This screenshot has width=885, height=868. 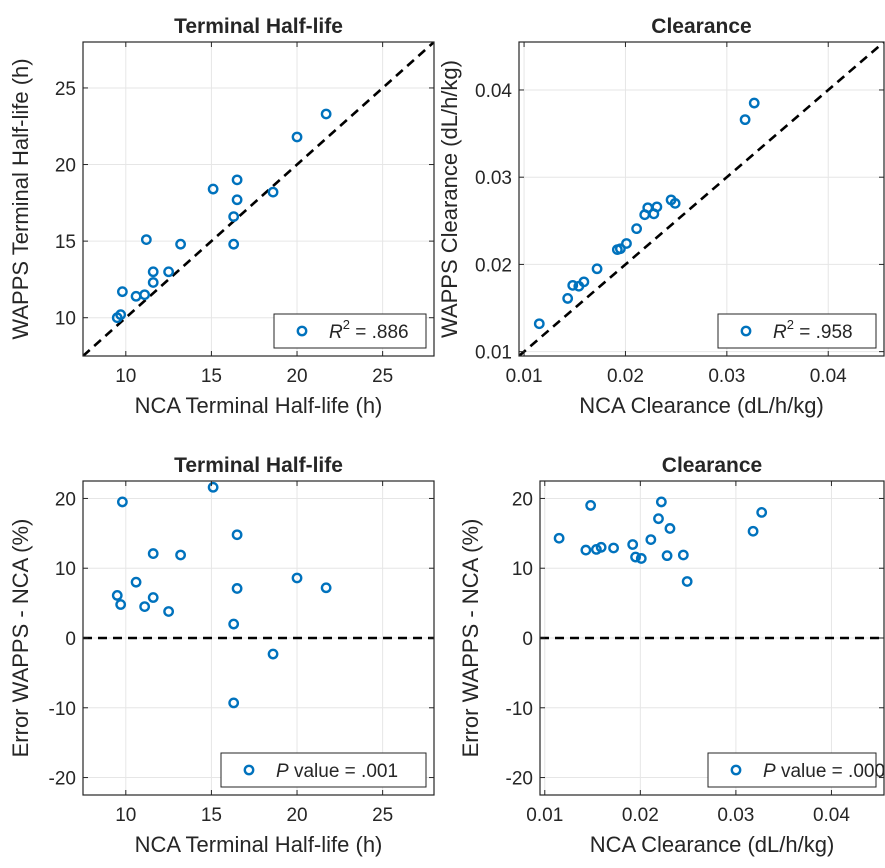 What do you see at coordinates (830, 771) in the screenshot?
I see `legend-value: value = .000` at bounding box center [830, 771].